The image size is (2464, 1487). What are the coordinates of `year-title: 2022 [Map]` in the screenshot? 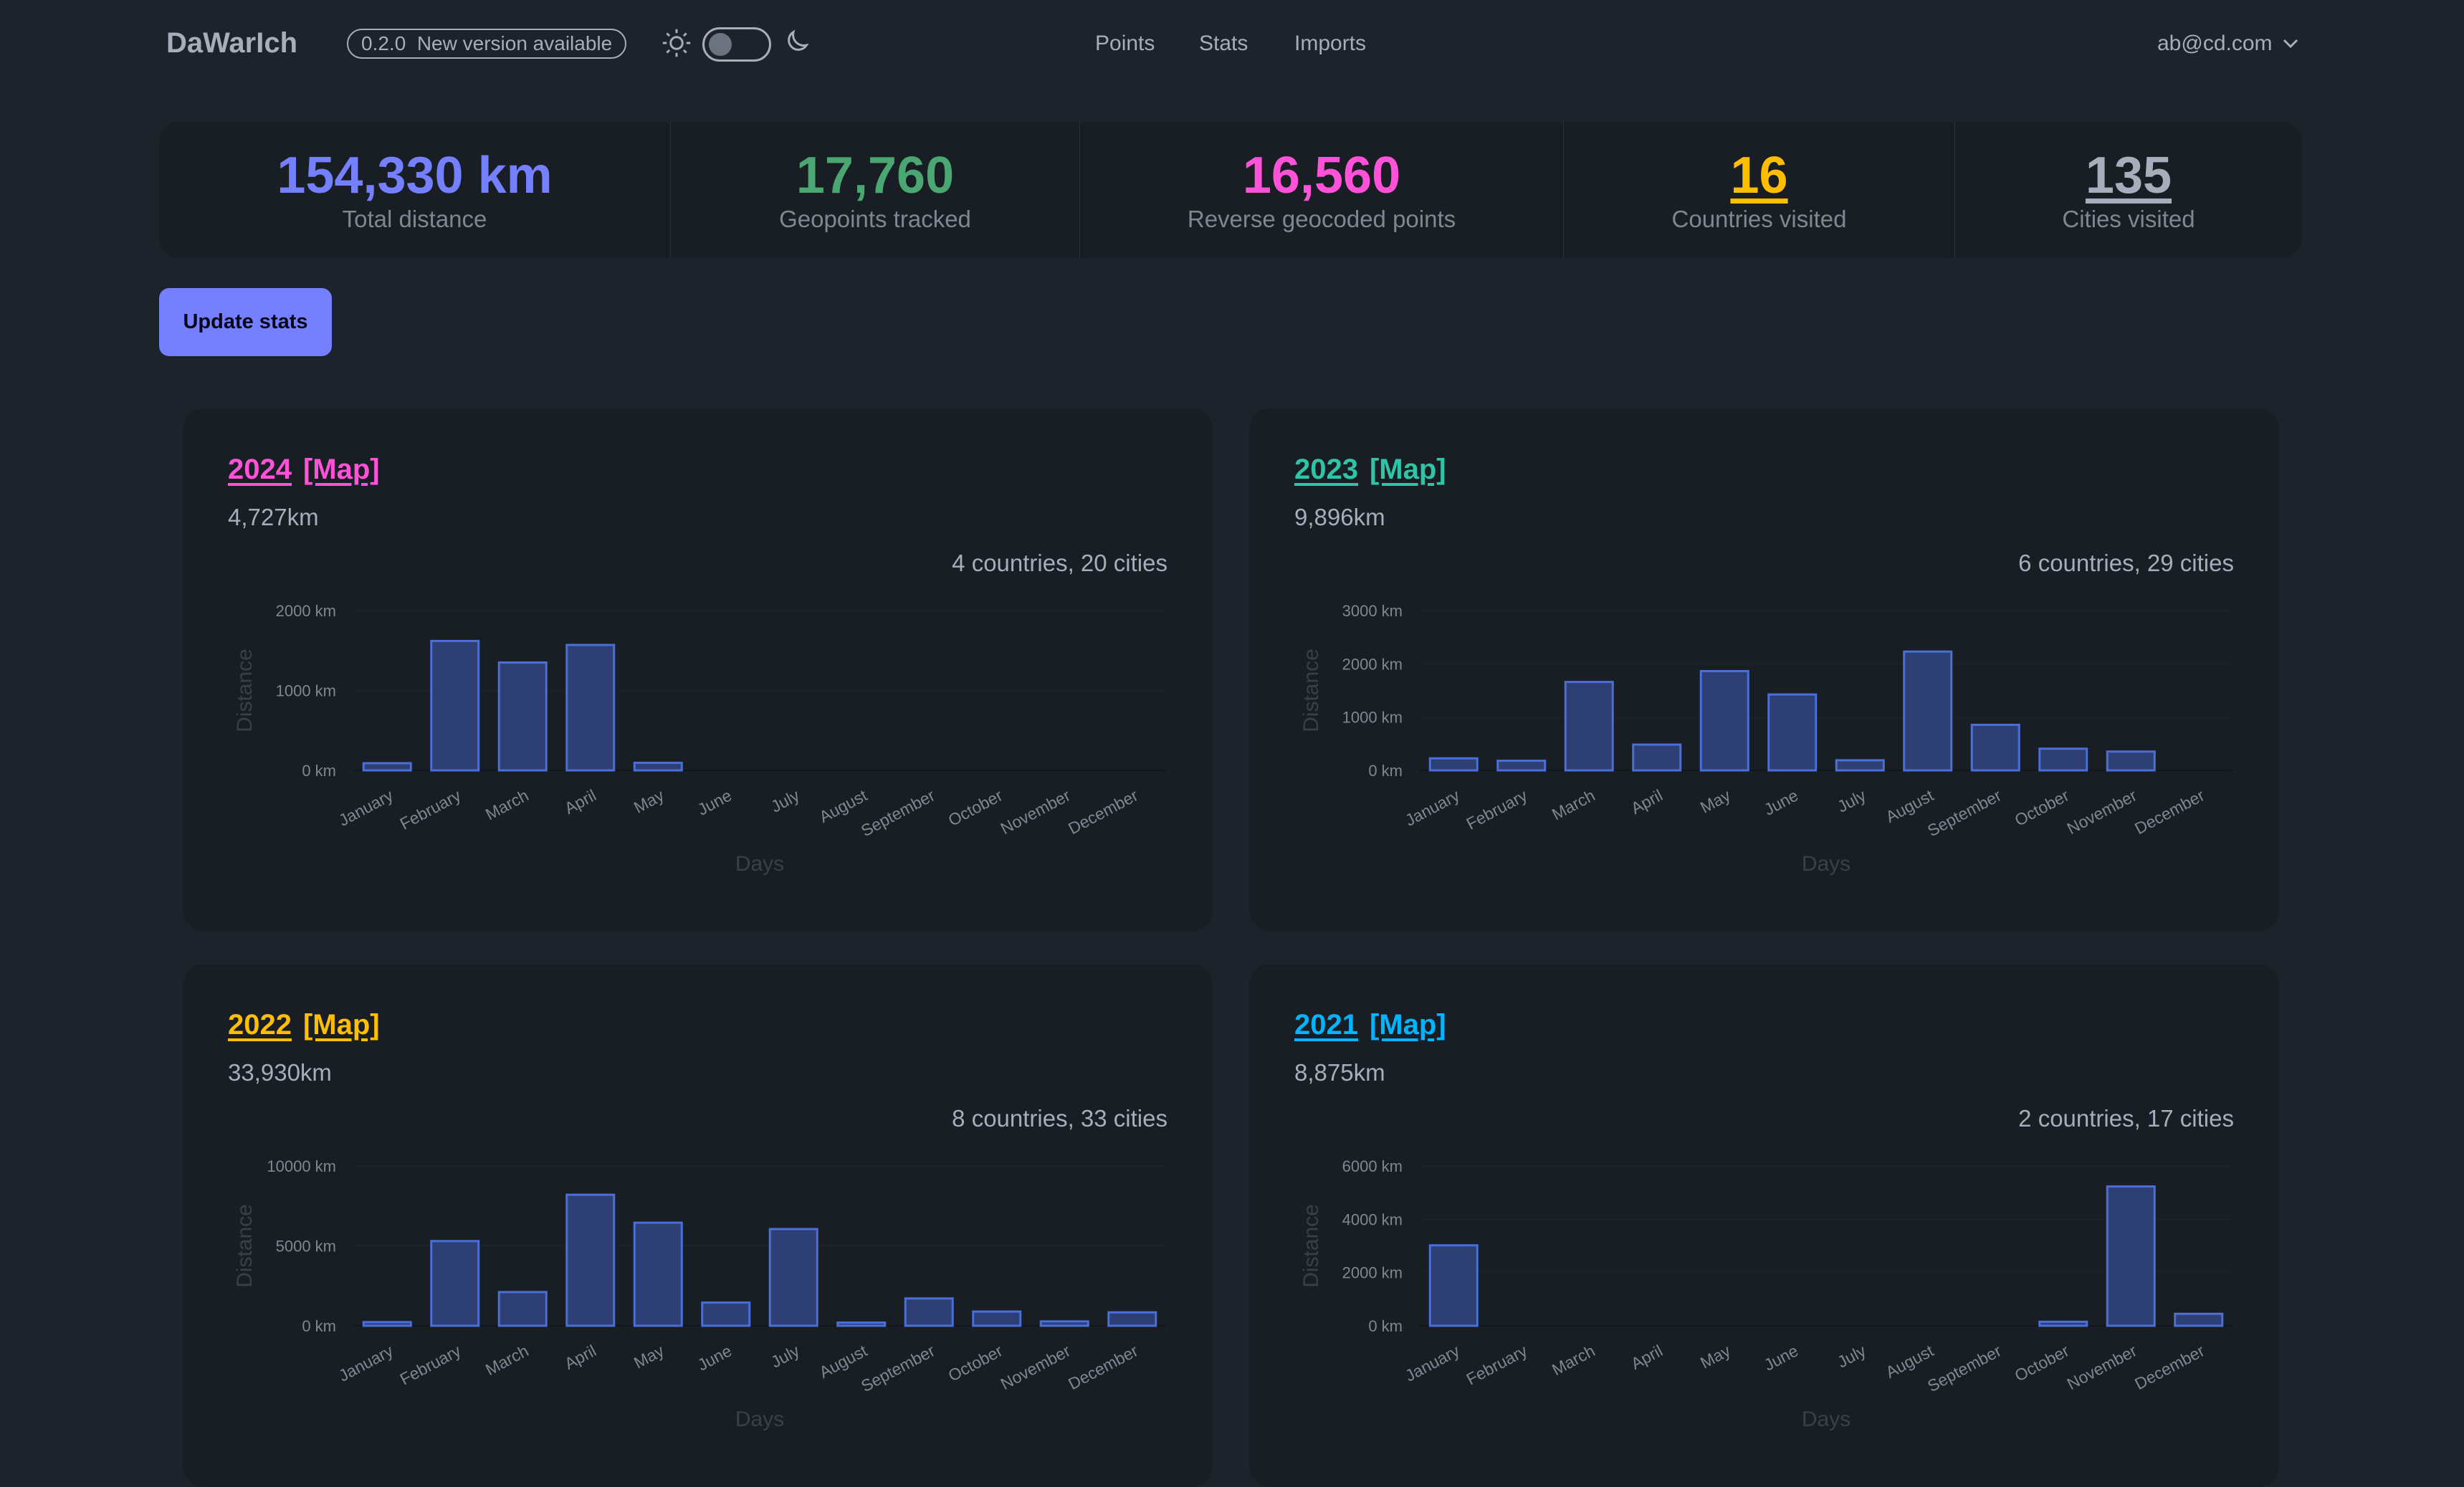 It's located at (310, 1025).